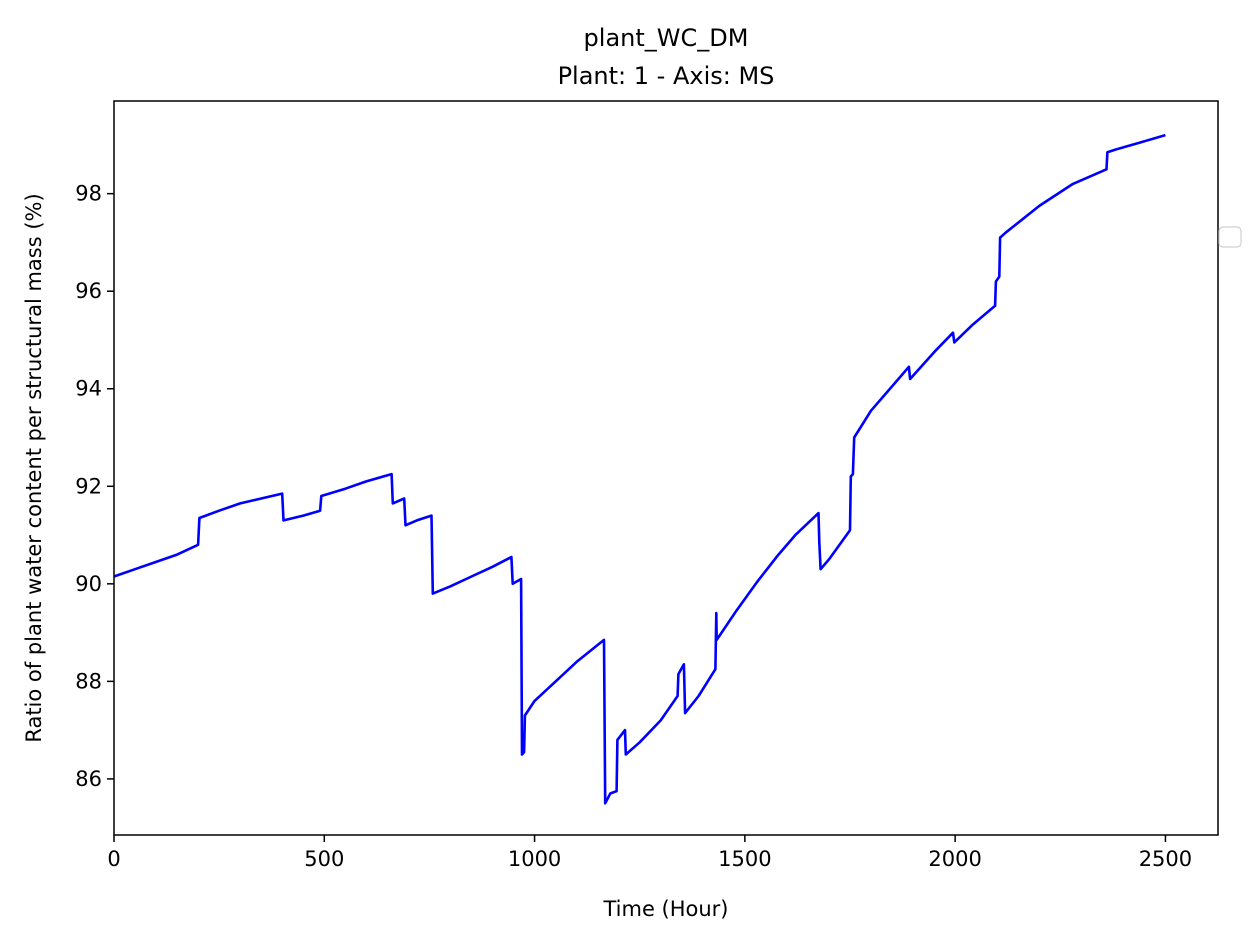 Image resolution: width=1259 pixels, height=943 pixels. What do you see at coordinates (1230, 237) in the screenshot?
I see `legend-box` at bounding box center [1230, 237].